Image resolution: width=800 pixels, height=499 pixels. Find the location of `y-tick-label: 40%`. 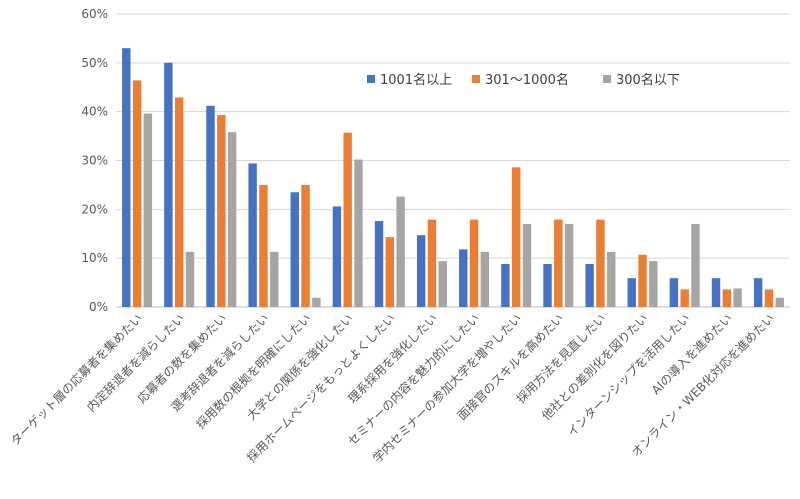

y-tick-label: 40% is located at coordinates (94, 112).